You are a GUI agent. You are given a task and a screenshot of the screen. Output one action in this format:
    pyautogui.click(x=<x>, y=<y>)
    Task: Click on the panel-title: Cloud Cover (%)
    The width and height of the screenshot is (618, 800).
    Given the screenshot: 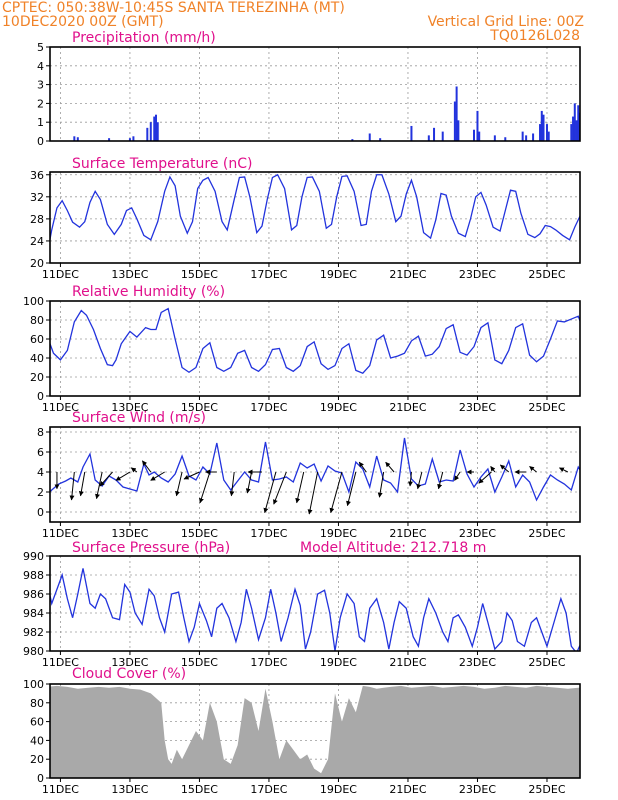 What is the action you would take?
    pyautogui.click(x=129, y=674)
    